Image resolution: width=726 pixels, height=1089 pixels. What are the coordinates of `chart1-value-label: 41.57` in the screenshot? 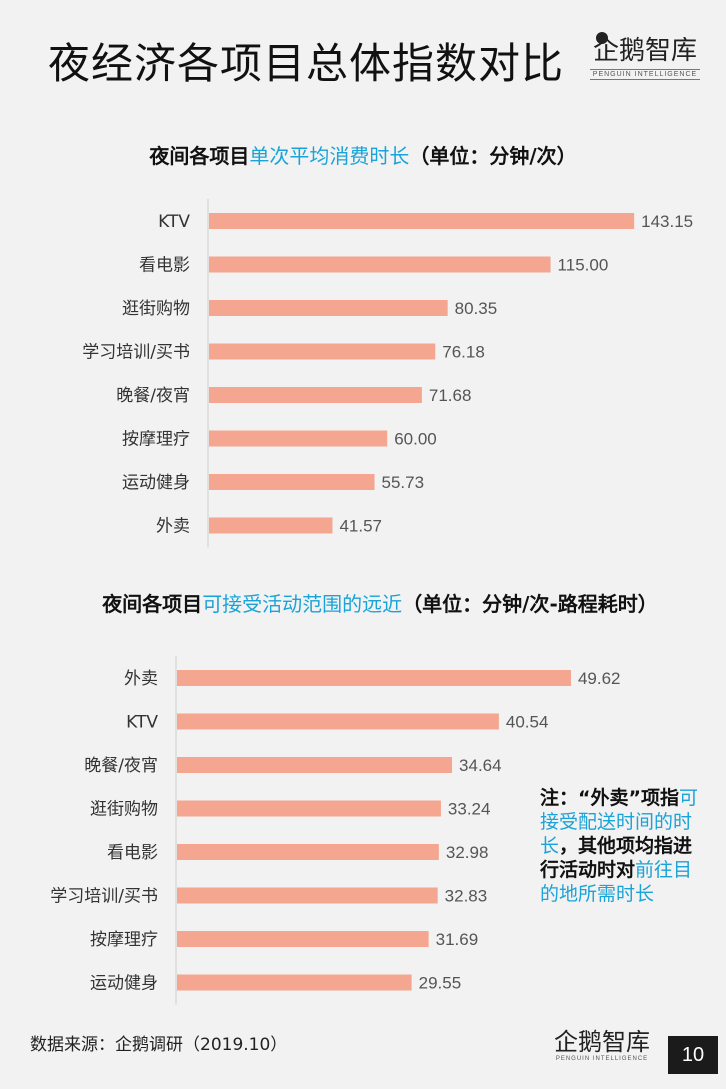 It's located at (360, 526).